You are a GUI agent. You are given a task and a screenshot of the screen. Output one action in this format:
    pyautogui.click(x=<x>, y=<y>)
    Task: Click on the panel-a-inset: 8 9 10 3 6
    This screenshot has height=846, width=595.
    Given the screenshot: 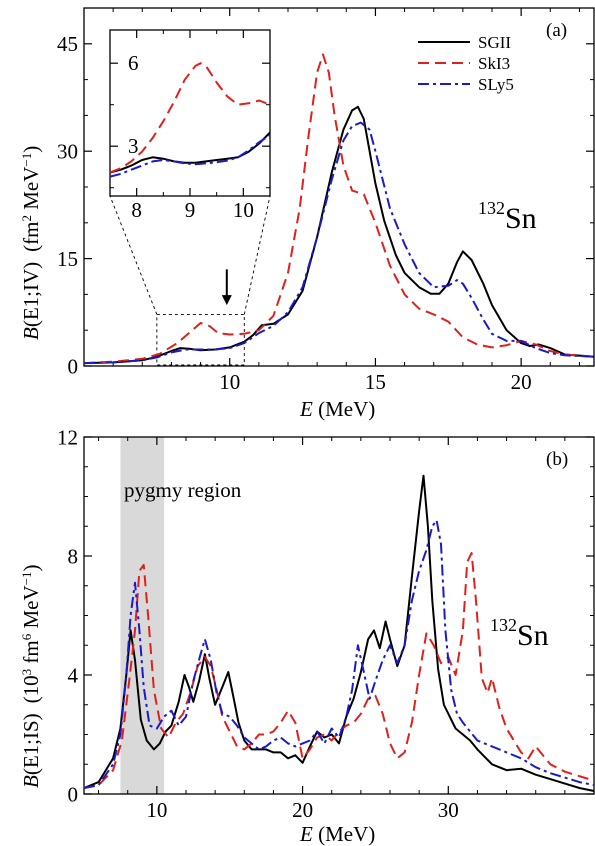 What is the action you would take?
    pyautogui.click(x=190, y=125)
    